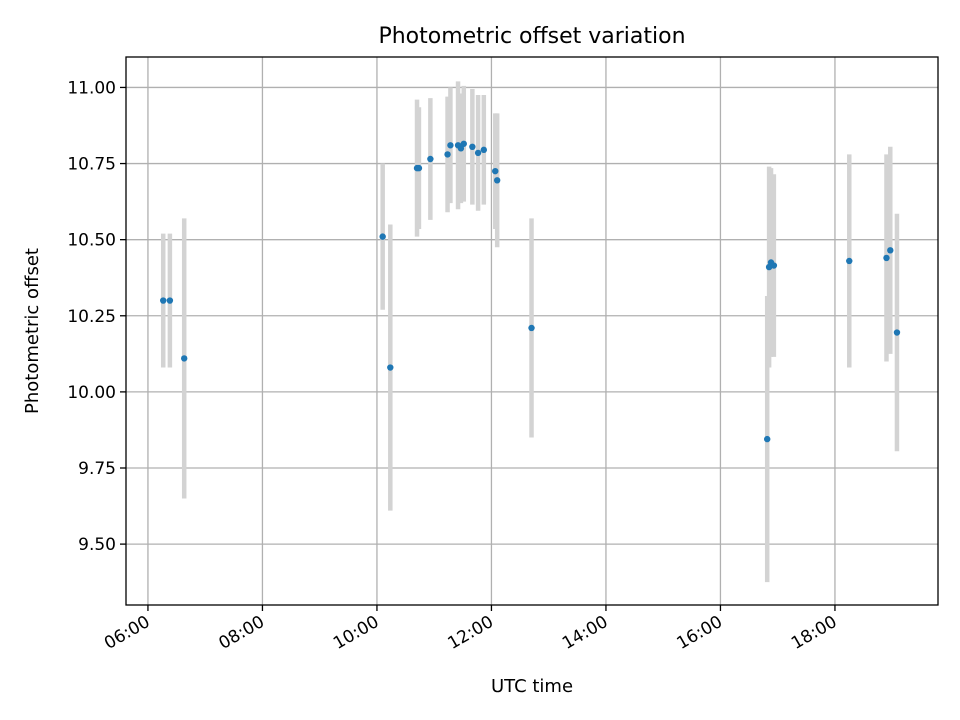 The image size is (960, 720). What do you see at coordinates (32, 331) in the screenshot?
I see `y-axis-label: Photometric offset` at bounding box center [32, 331].